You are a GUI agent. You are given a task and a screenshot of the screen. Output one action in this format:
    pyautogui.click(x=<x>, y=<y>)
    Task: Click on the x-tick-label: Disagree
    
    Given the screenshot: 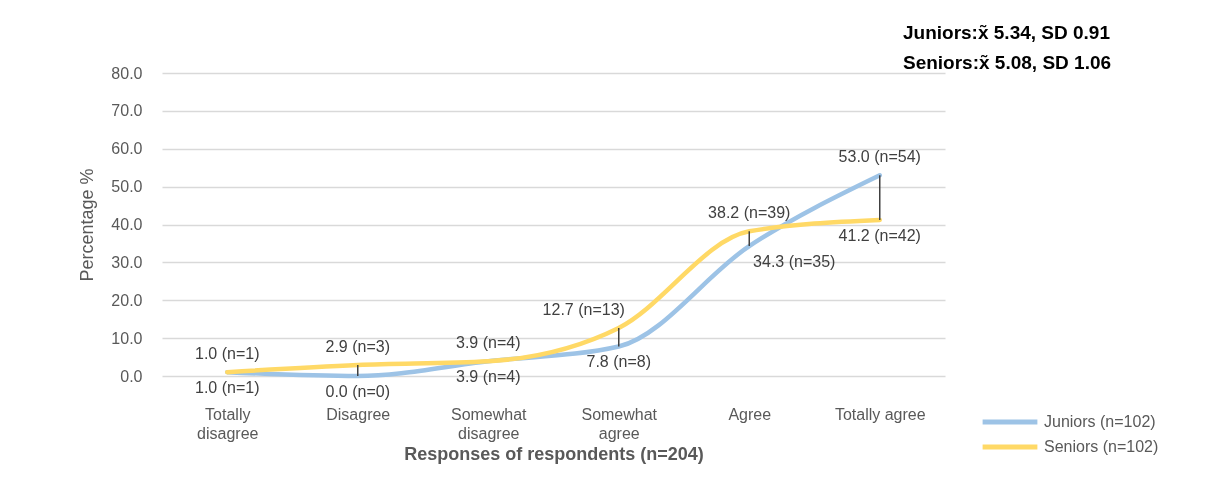 What is the action you would take?
    pyautogui.click(x=358, y=414)
    